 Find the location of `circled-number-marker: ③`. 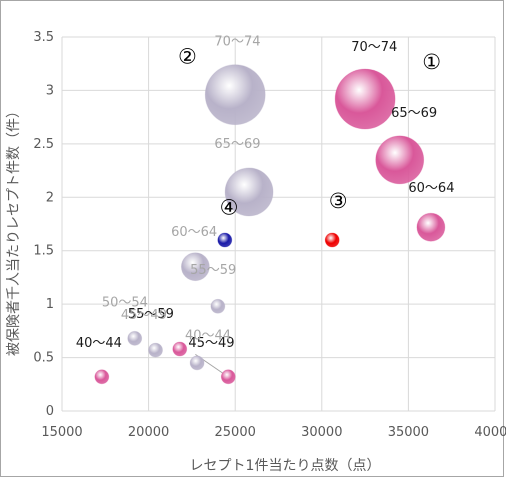

circled-number-marker: ③ is located at coordinates (338, 201).